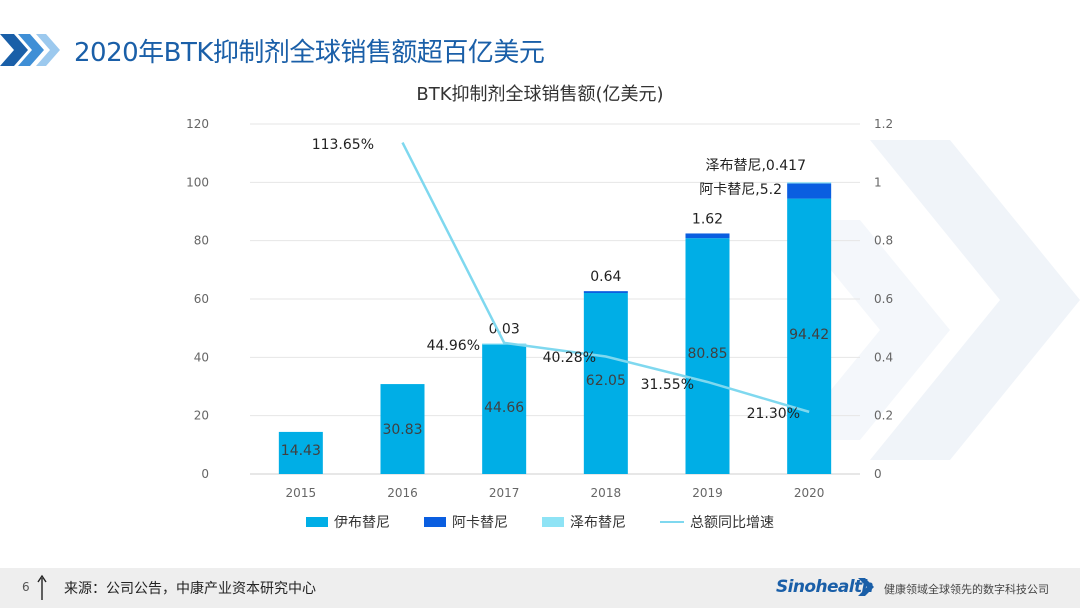 The height and width of the screenshot is (608, 1080). What do you see at coordinates (606, 381) in the screenshot?
I see `data-label-ibrutinib: 62.05` at bounding box center [606, 381].